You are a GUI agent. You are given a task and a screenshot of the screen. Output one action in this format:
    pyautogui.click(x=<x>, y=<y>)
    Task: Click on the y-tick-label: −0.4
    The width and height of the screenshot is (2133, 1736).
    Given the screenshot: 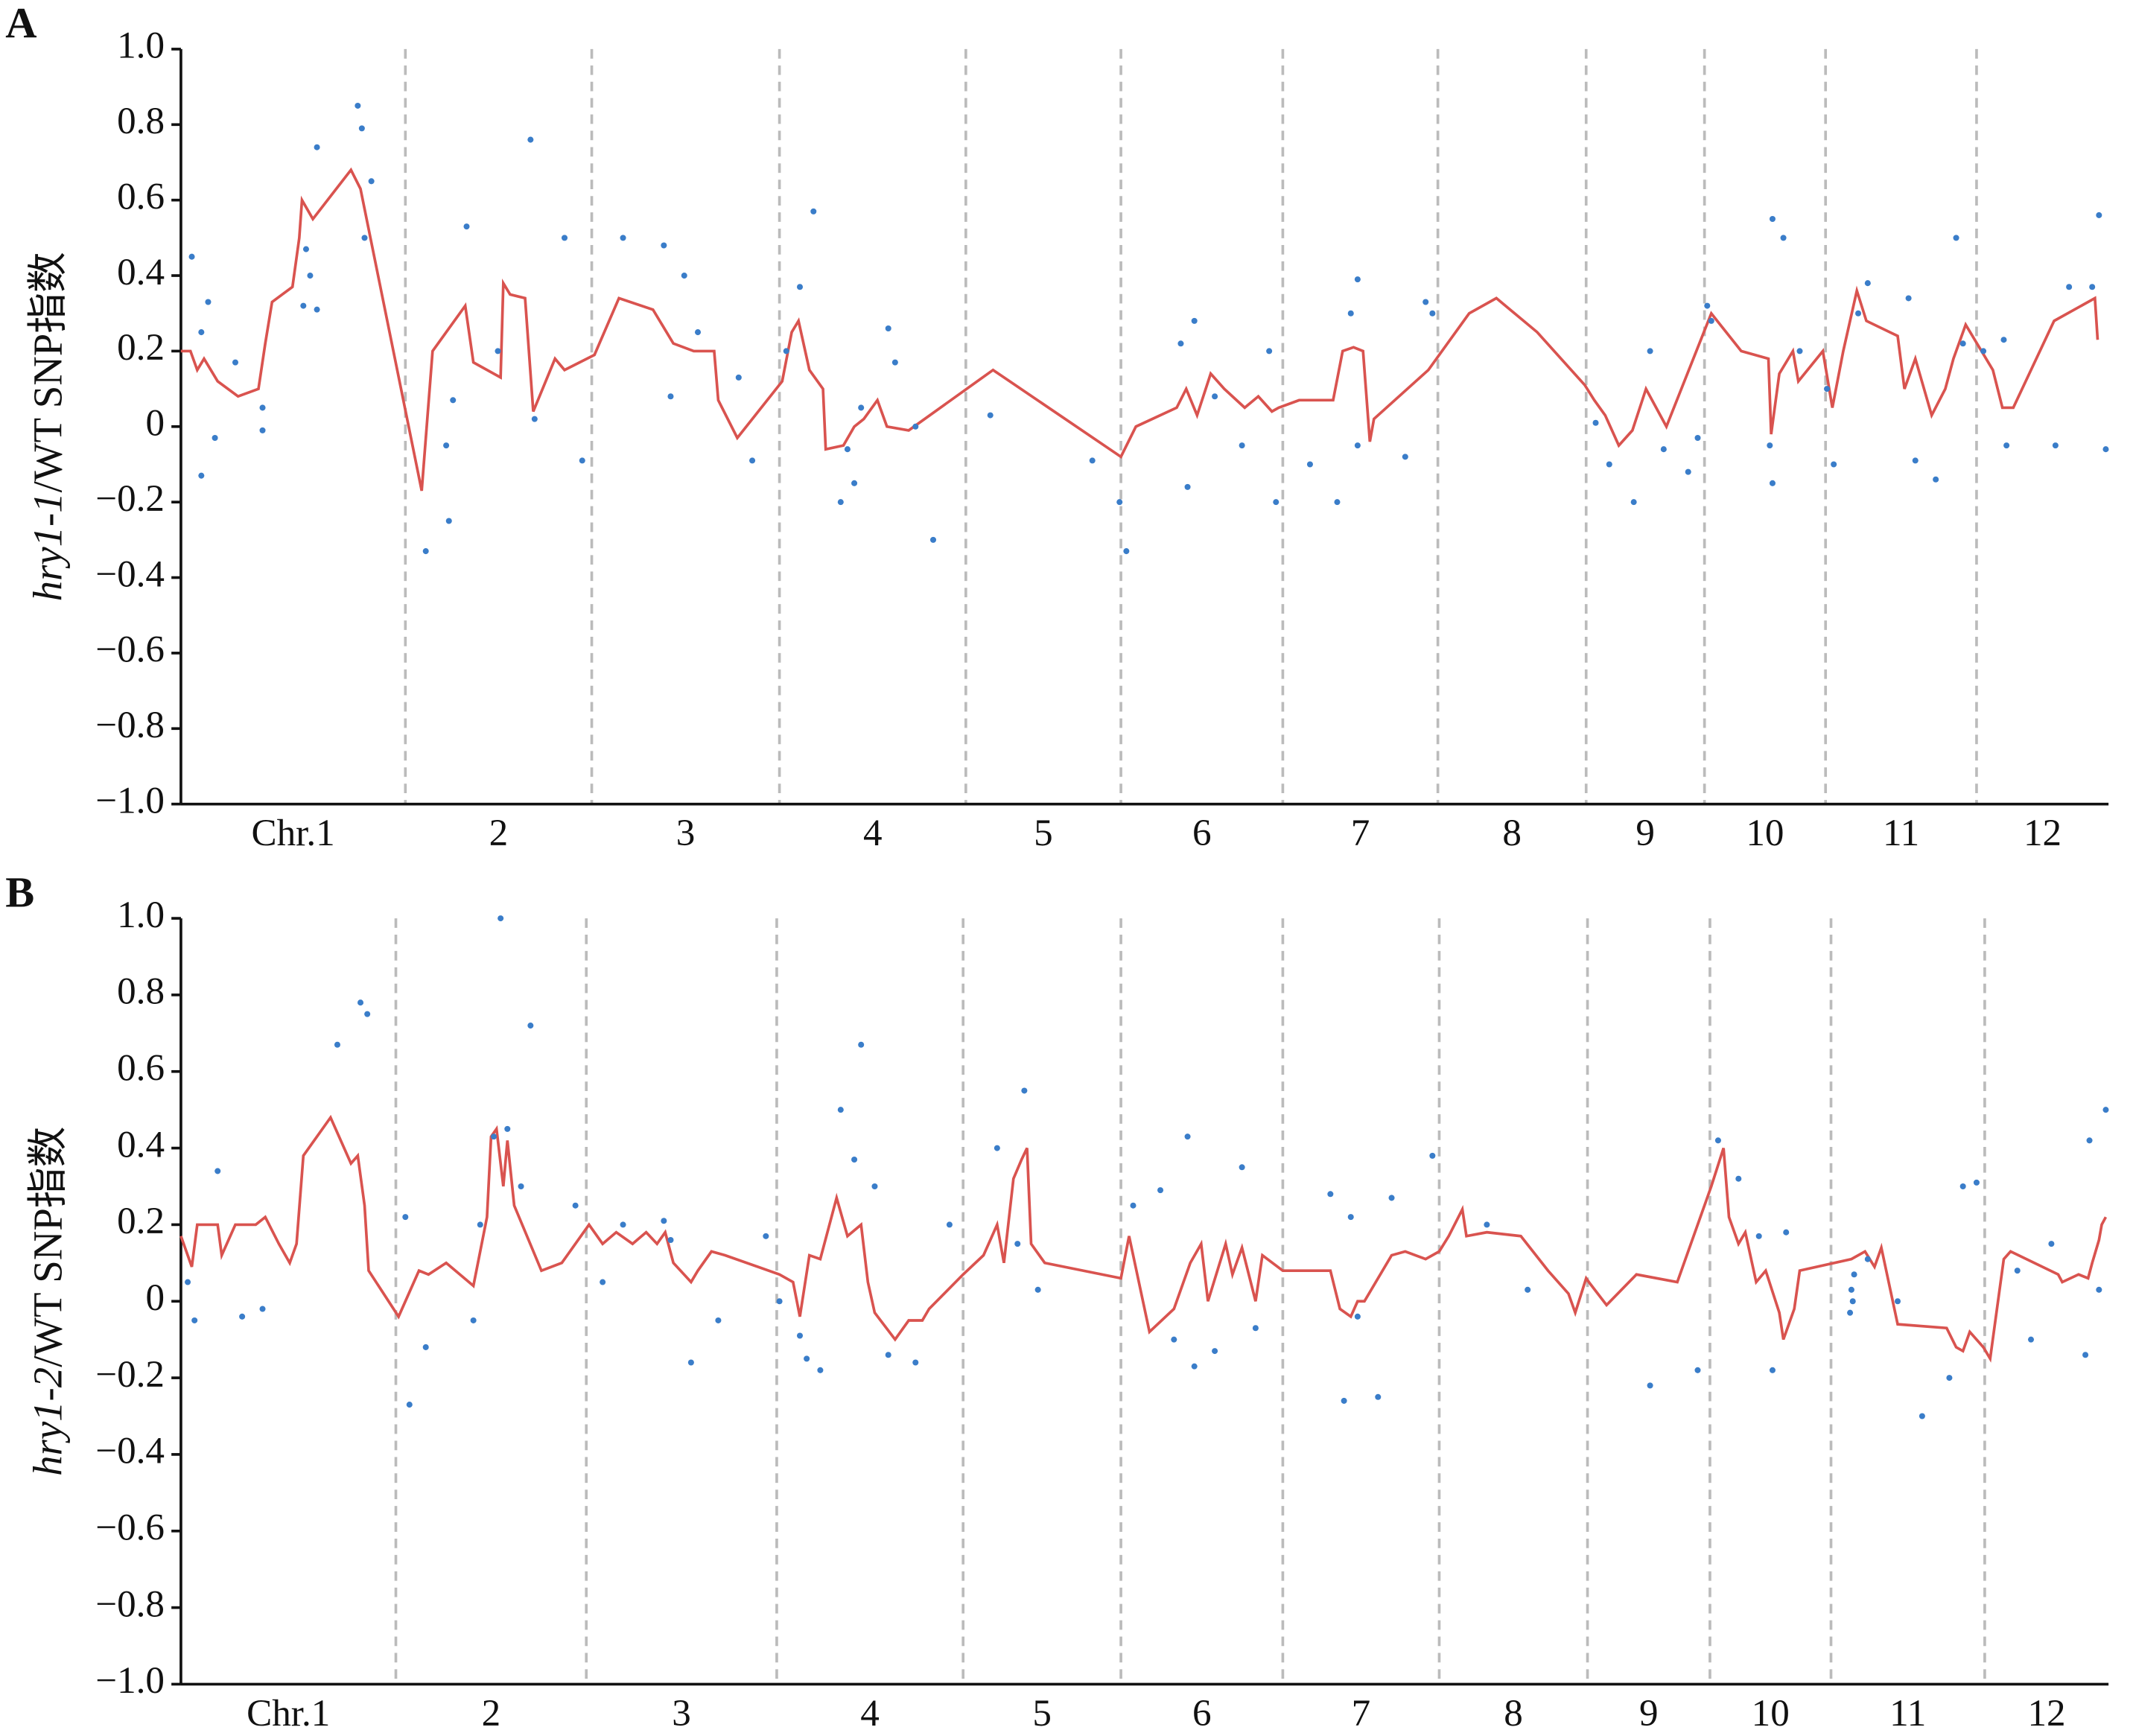 What is the action you would take?
    pyautogui.click(x=130, y=574)
    